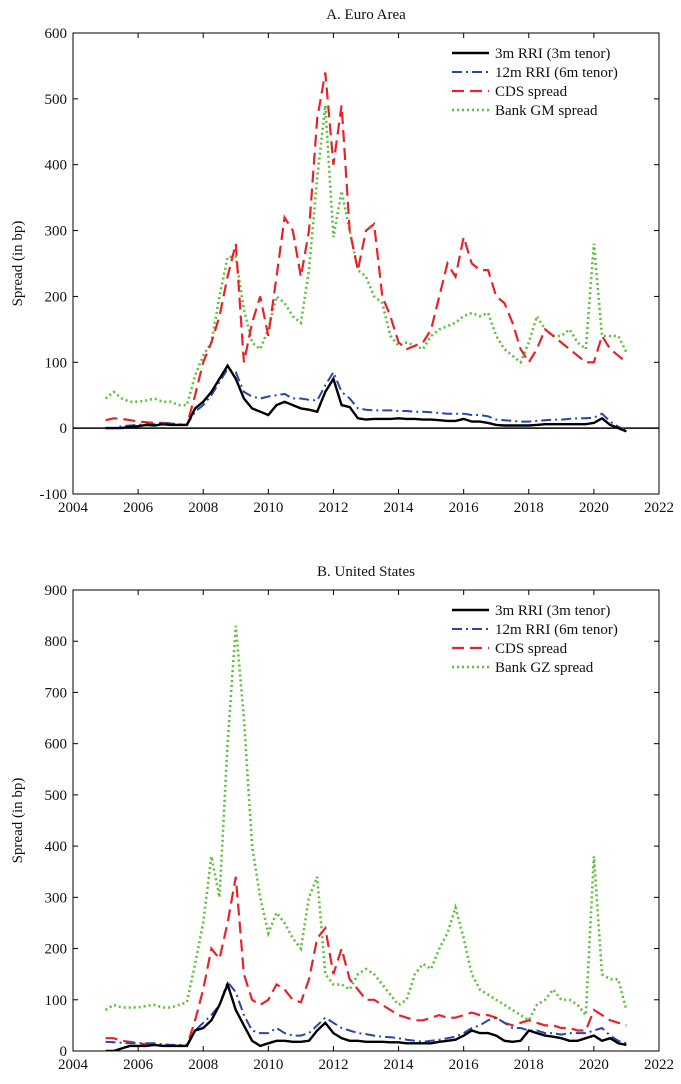 The height and width of the screenshot is (1084, 681). Describe the element at coordinates (56, 642) in the screenshot. I see `y-tick-label: 800` at that location.